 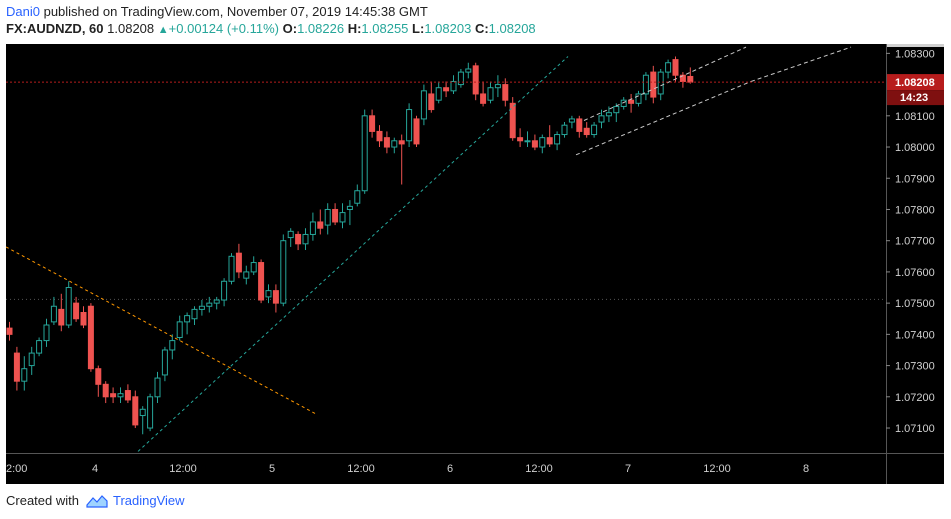 I want to click on symbol-label: FX:AUDNZD, 60, so click(x=55, y=28).